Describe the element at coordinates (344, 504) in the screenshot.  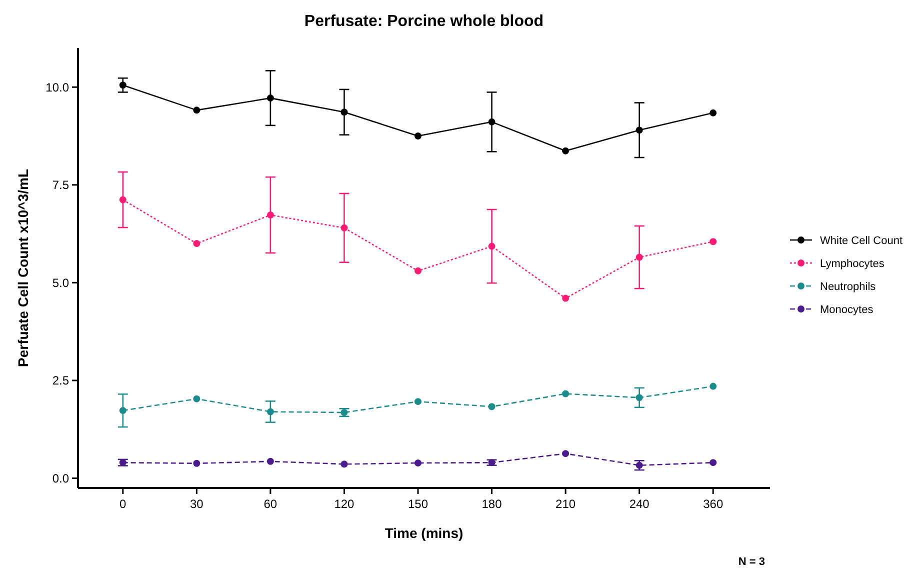
I see `x-tick-label: 120` at that location.